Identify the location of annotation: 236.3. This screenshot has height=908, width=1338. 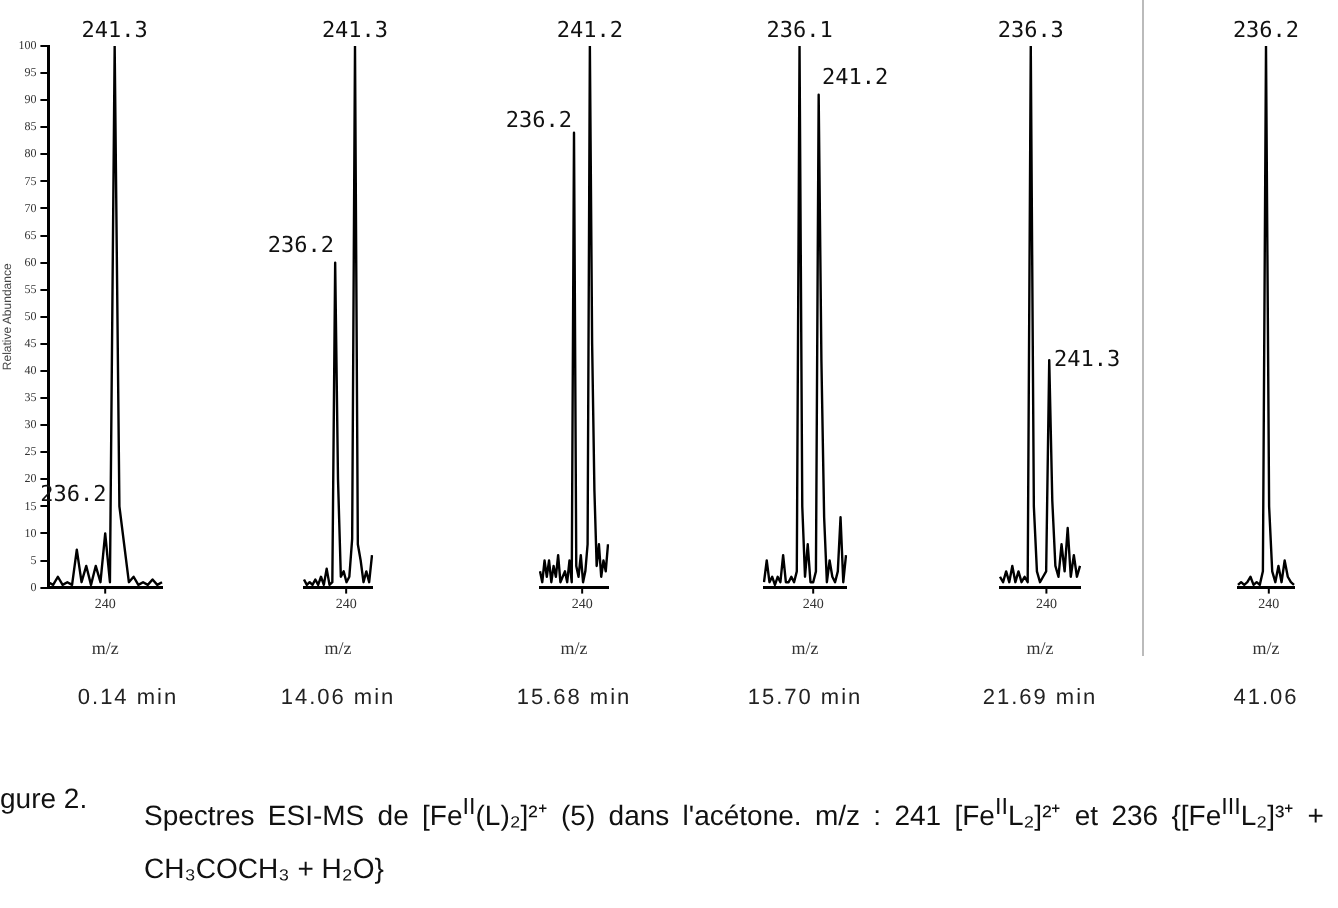
(1030, 29).